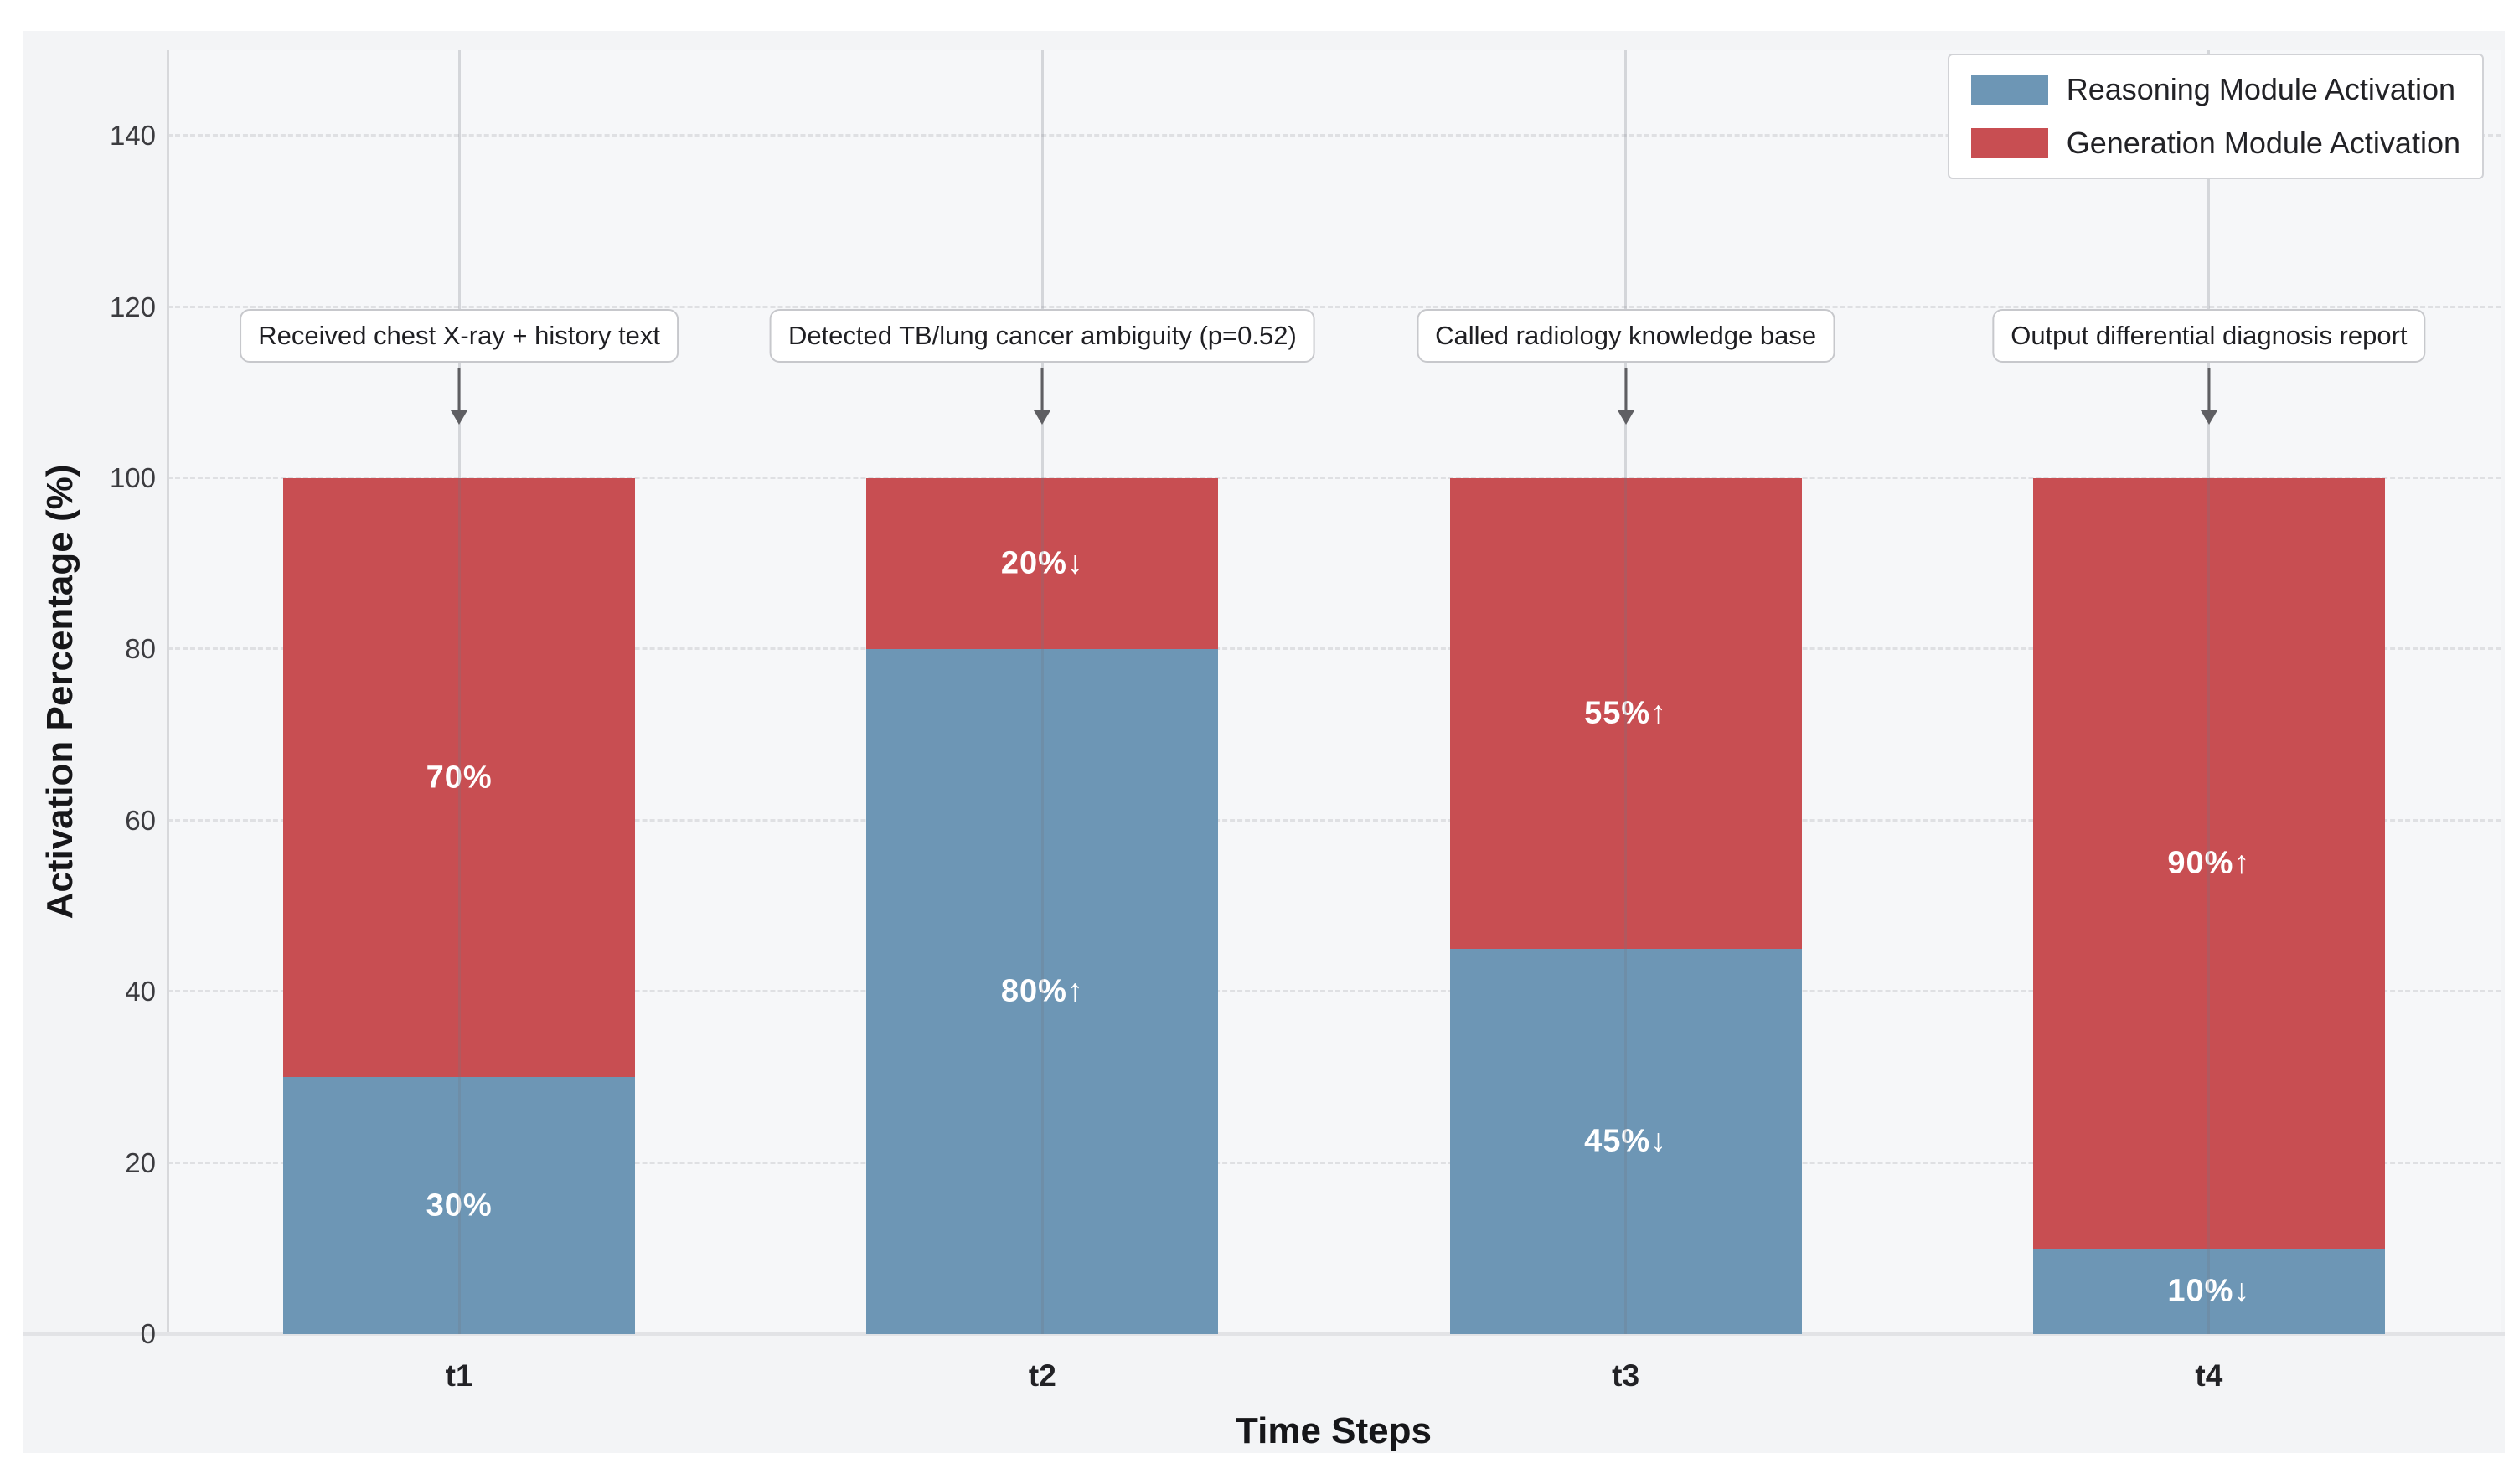 The width and height of the screenshot is (2519, 1484). I want to click on segment-generation-t1: 70%, so click(459, 778).